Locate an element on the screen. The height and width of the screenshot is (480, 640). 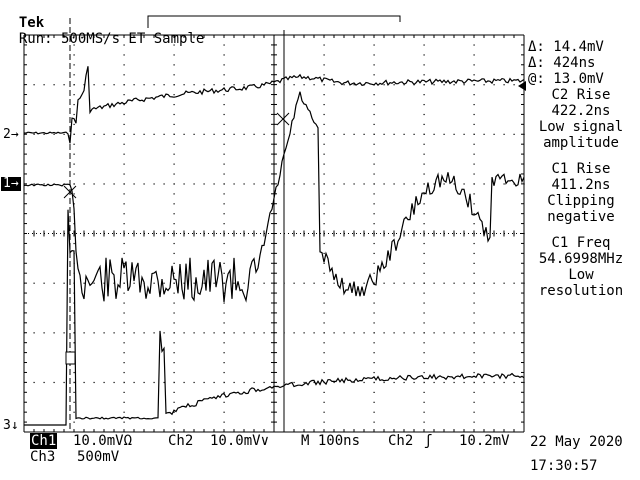
trigger-level: 10.2mV is located at coordinates (484, 441).